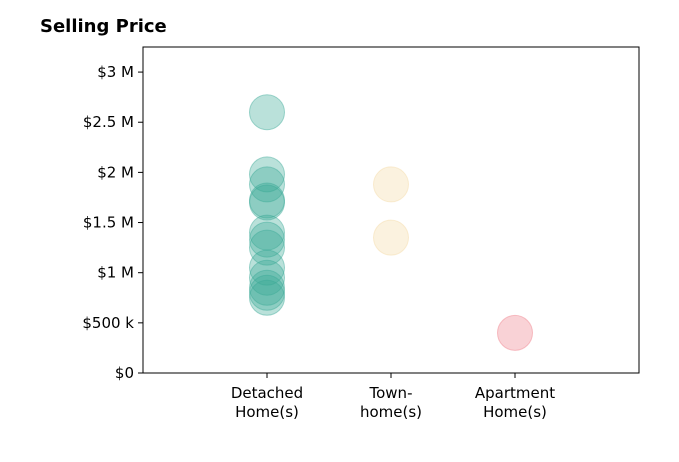 The image size is (679, 462). Describe the element at coordinates (115, 273) in the screenshot. I see `y-tick-label: $1 M` at that location.